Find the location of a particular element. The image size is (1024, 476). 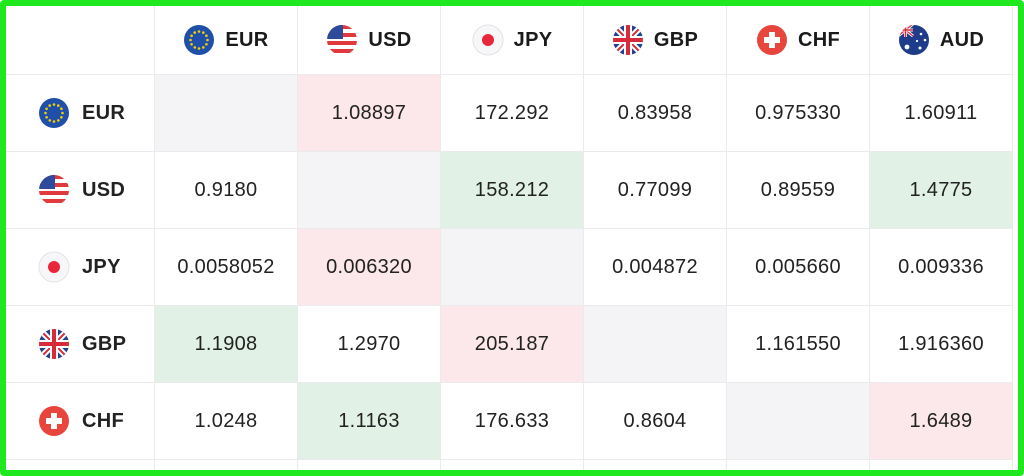

rate-value: 0.77099 is located at coordinates (655, 189).